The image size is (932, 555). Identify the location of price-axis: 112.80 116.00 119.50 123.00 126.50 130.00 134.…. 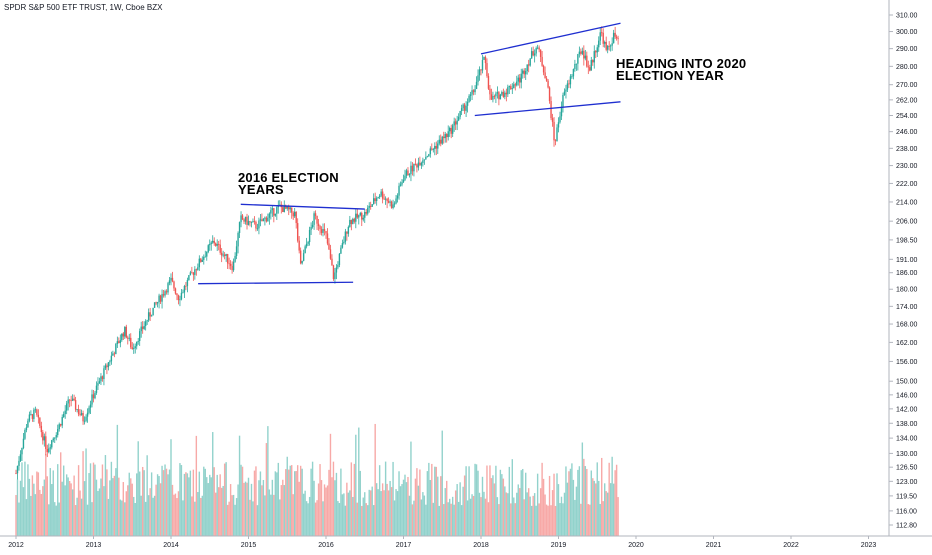
(903, 268).